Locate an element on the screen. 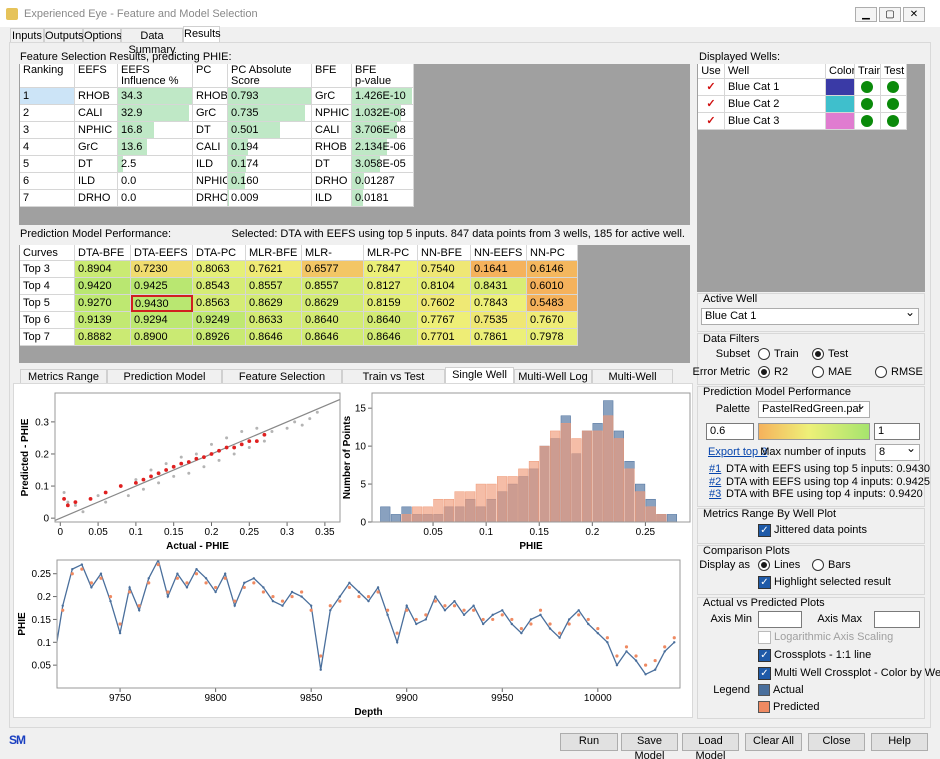 This screenshot has width=940, height=759. result-link: #3 is located at coordinates (715, 494).